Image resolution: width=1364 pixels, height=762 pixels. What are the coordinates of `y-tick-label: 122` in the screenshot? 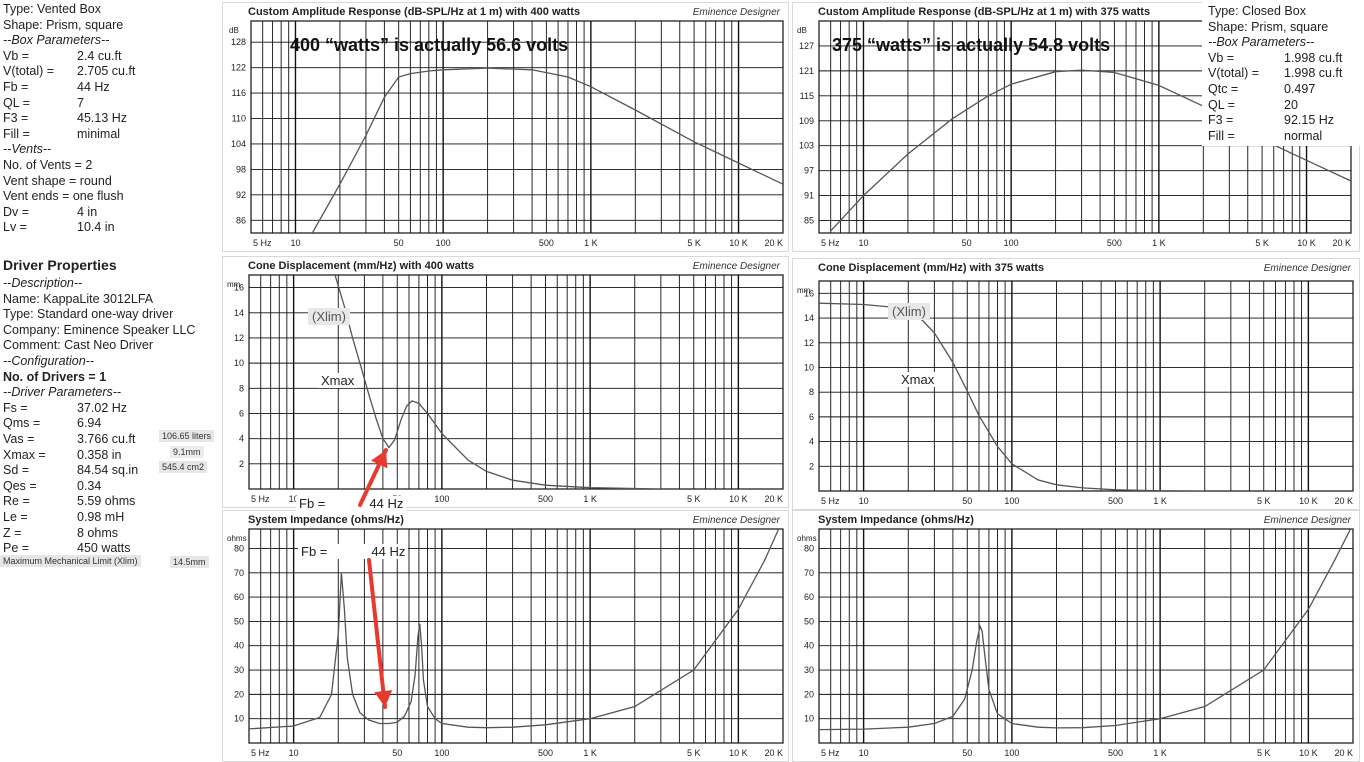 It's located at (238, 68).